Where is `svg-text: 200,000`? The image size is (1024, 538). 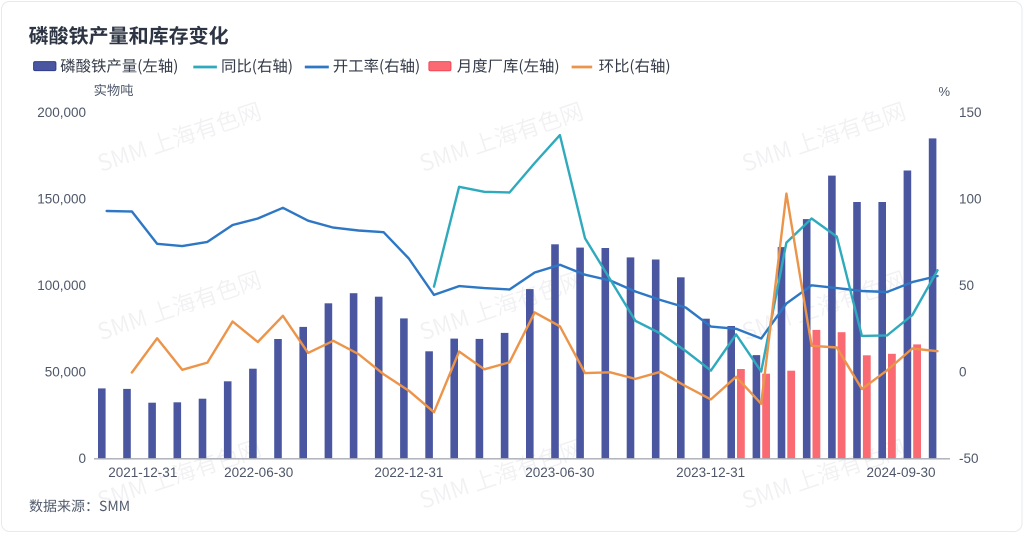 svg-text: 200,000 is located at coordinates (61, 112).